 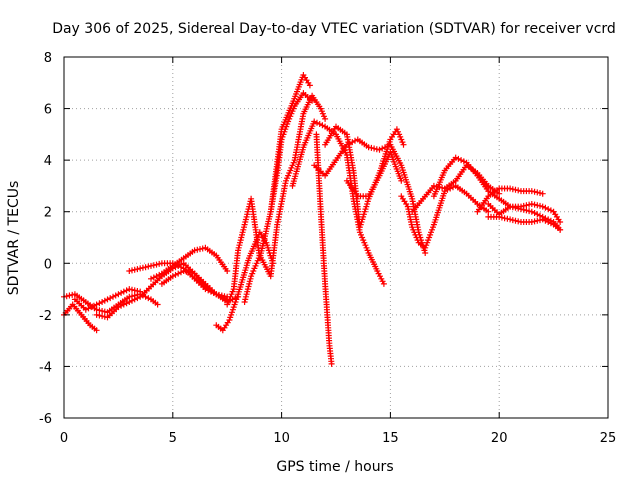 What do you see at coordinates (45, 419) in the screenshot?
I see `y-tick-label: -6` at bounding box center [45, 419].